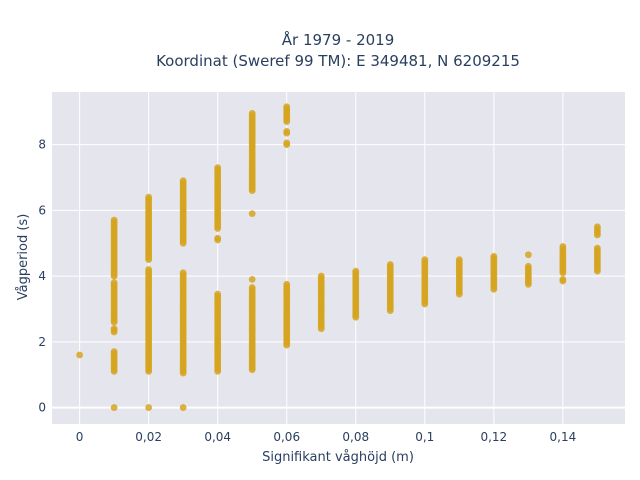 The width and height of the screenshot is (640, 480). Describe the element at coordinates (42, 145) in the screenshot. I see `y-tick-label: 8` at that location.